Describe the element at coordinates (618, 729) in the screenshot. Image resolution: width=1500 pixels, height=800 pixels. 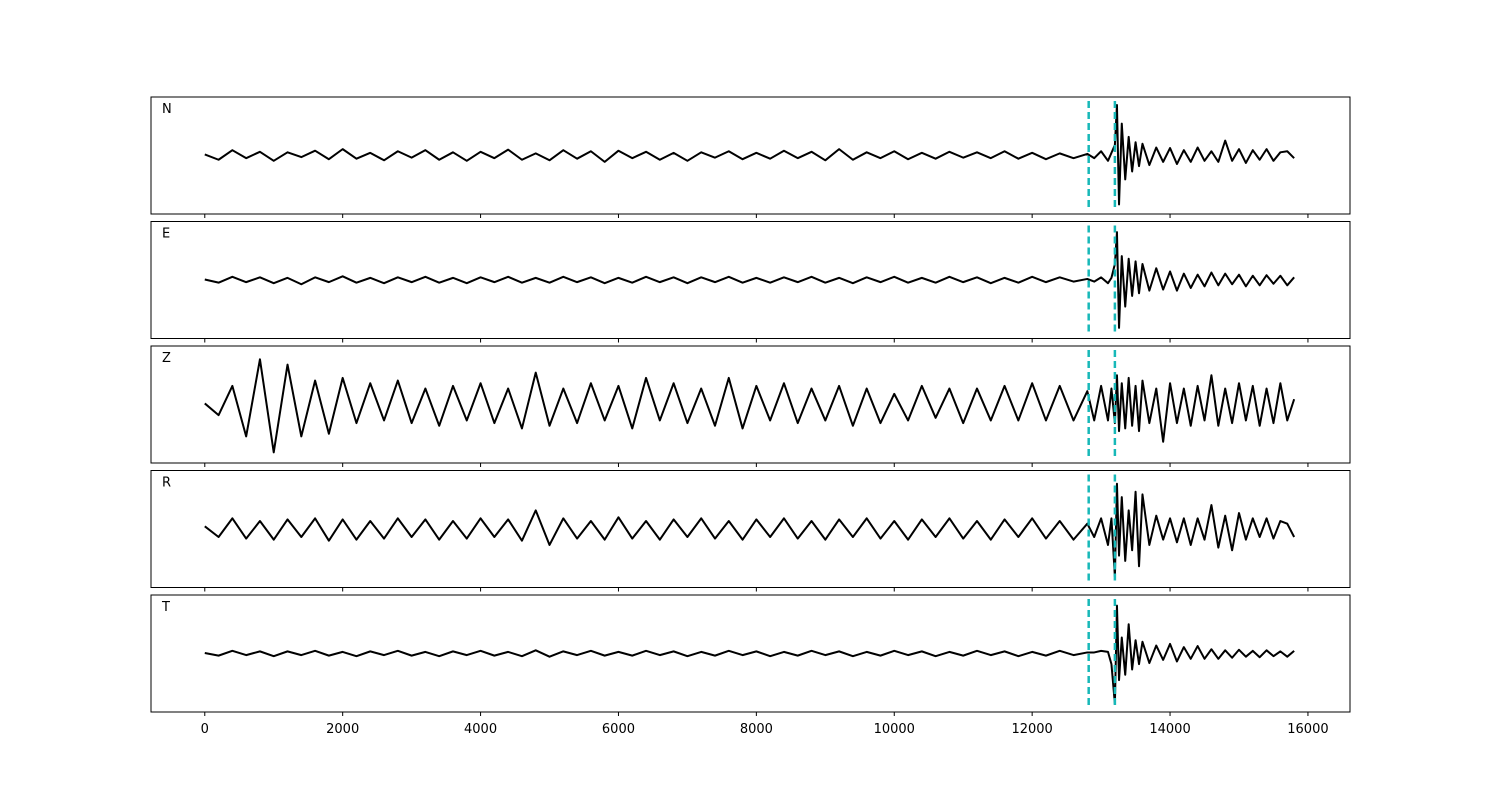
I see `x-tick-label: 6000` at that location.